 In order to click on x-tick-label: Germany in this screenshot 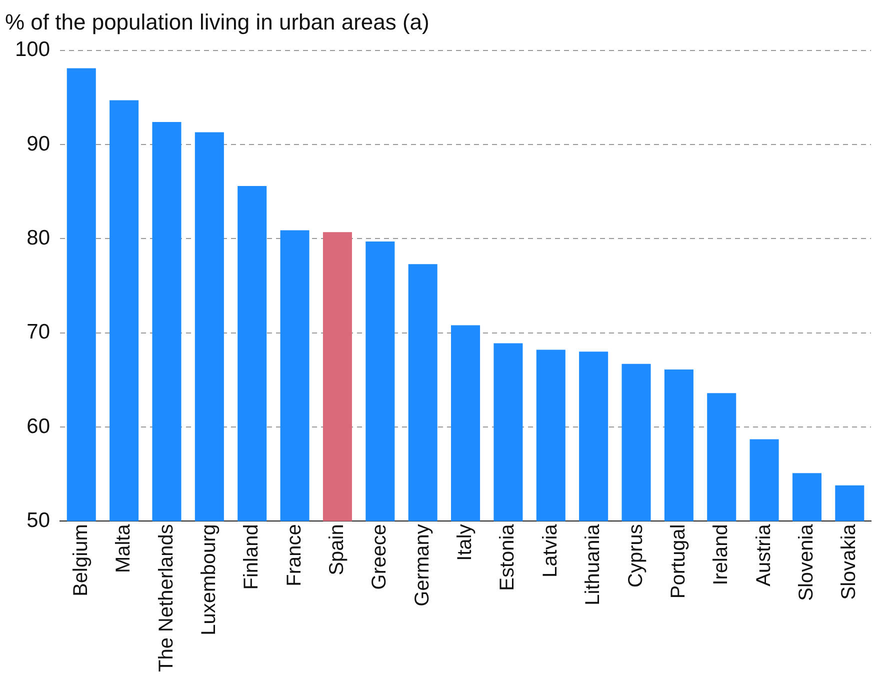, I will do `click(422, 565)`.